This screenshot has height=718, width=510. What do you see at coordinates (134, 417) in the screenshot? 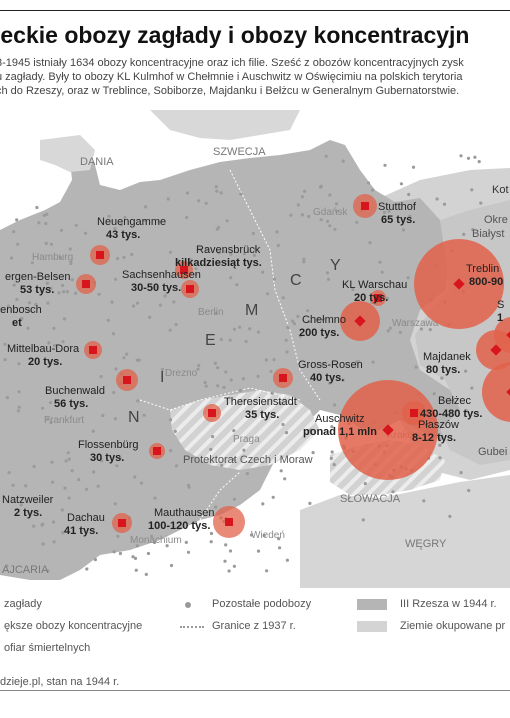
I see `niemcy-letter: N` at bounding box center [134, 417].